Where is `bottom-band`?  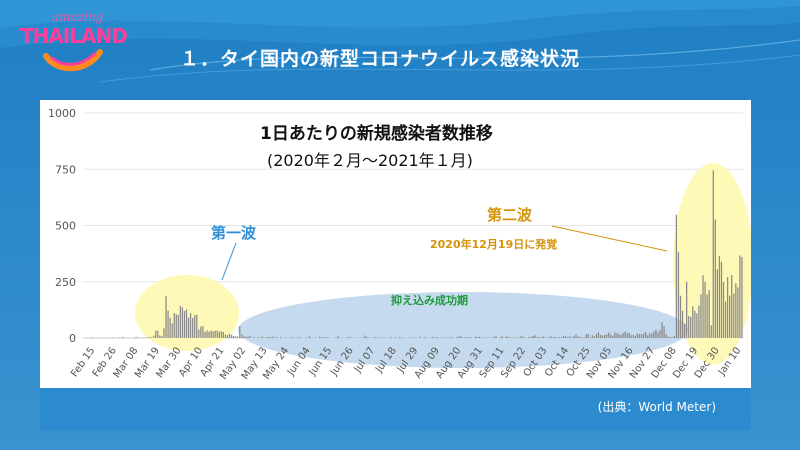 bottom-band is located at coordinates (395, 409).